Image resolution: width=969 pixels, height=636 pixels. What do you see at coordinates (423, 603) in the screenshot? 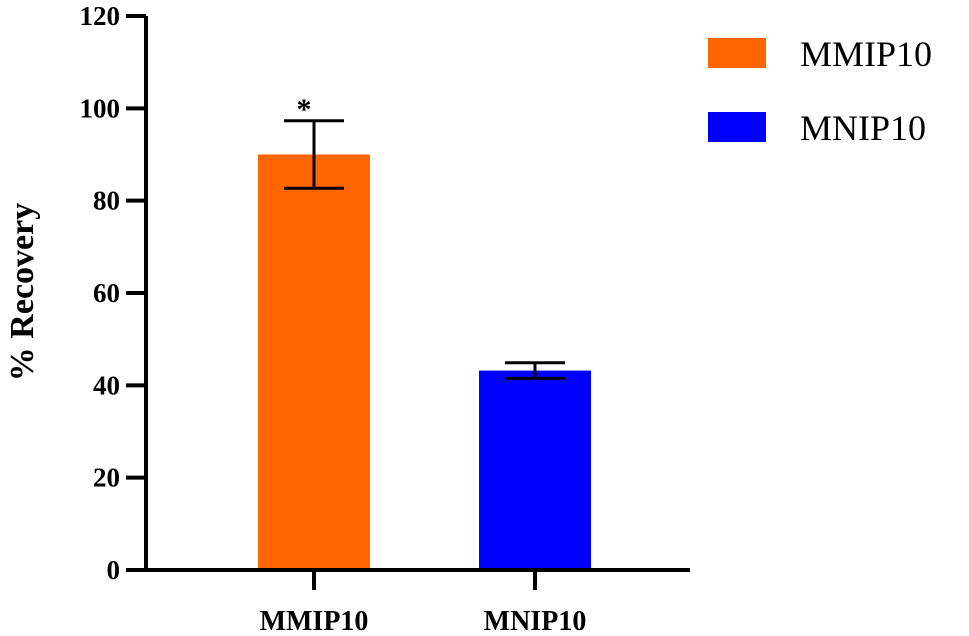
I see `x-axis-labels: MMIP10 MNIP10` at bounding box center [423, 603].